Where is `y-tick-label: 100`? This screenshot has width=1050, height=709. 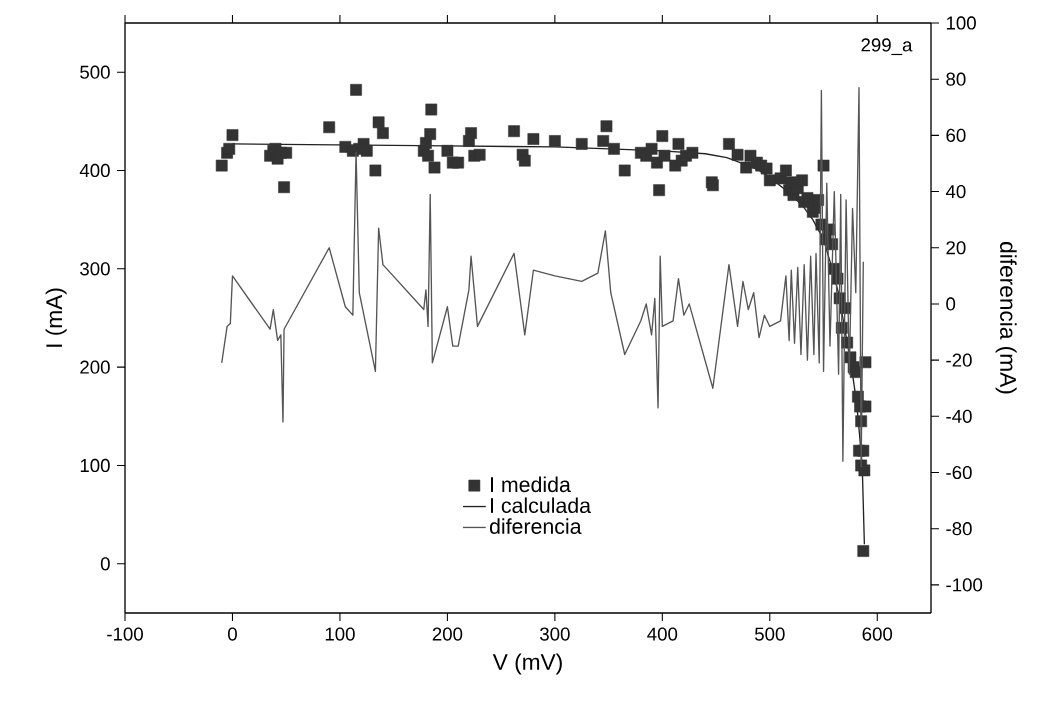 y-tick-label: 100 is located at coordinates (95, 465).